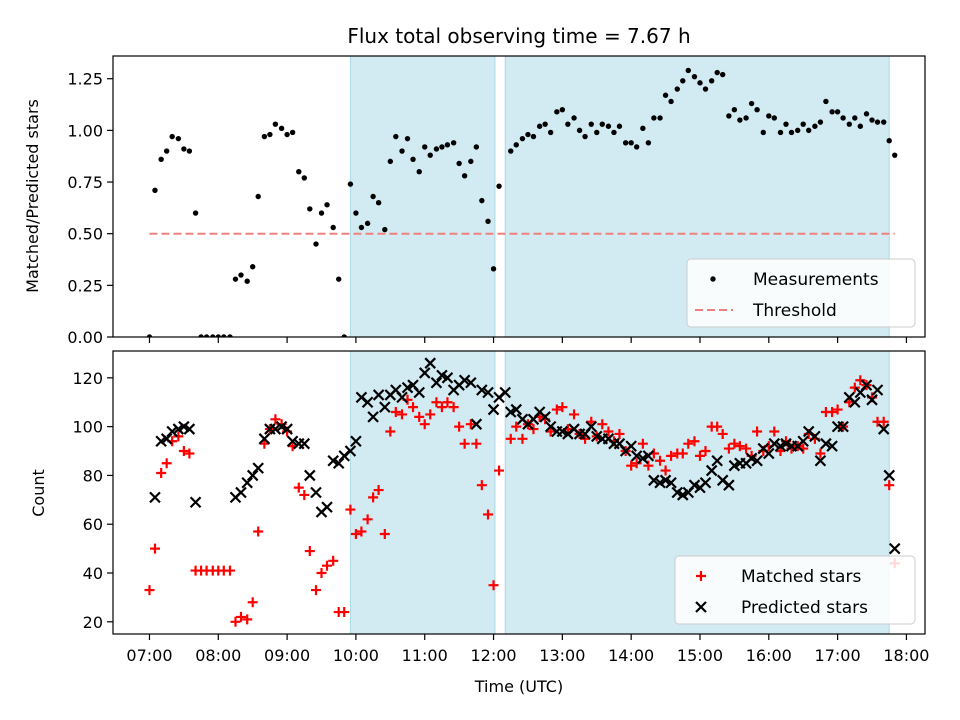 The width and height of the screenshot is (960, 720). I want to click on x-tick-label-3: 10:00, so click(356, 655).